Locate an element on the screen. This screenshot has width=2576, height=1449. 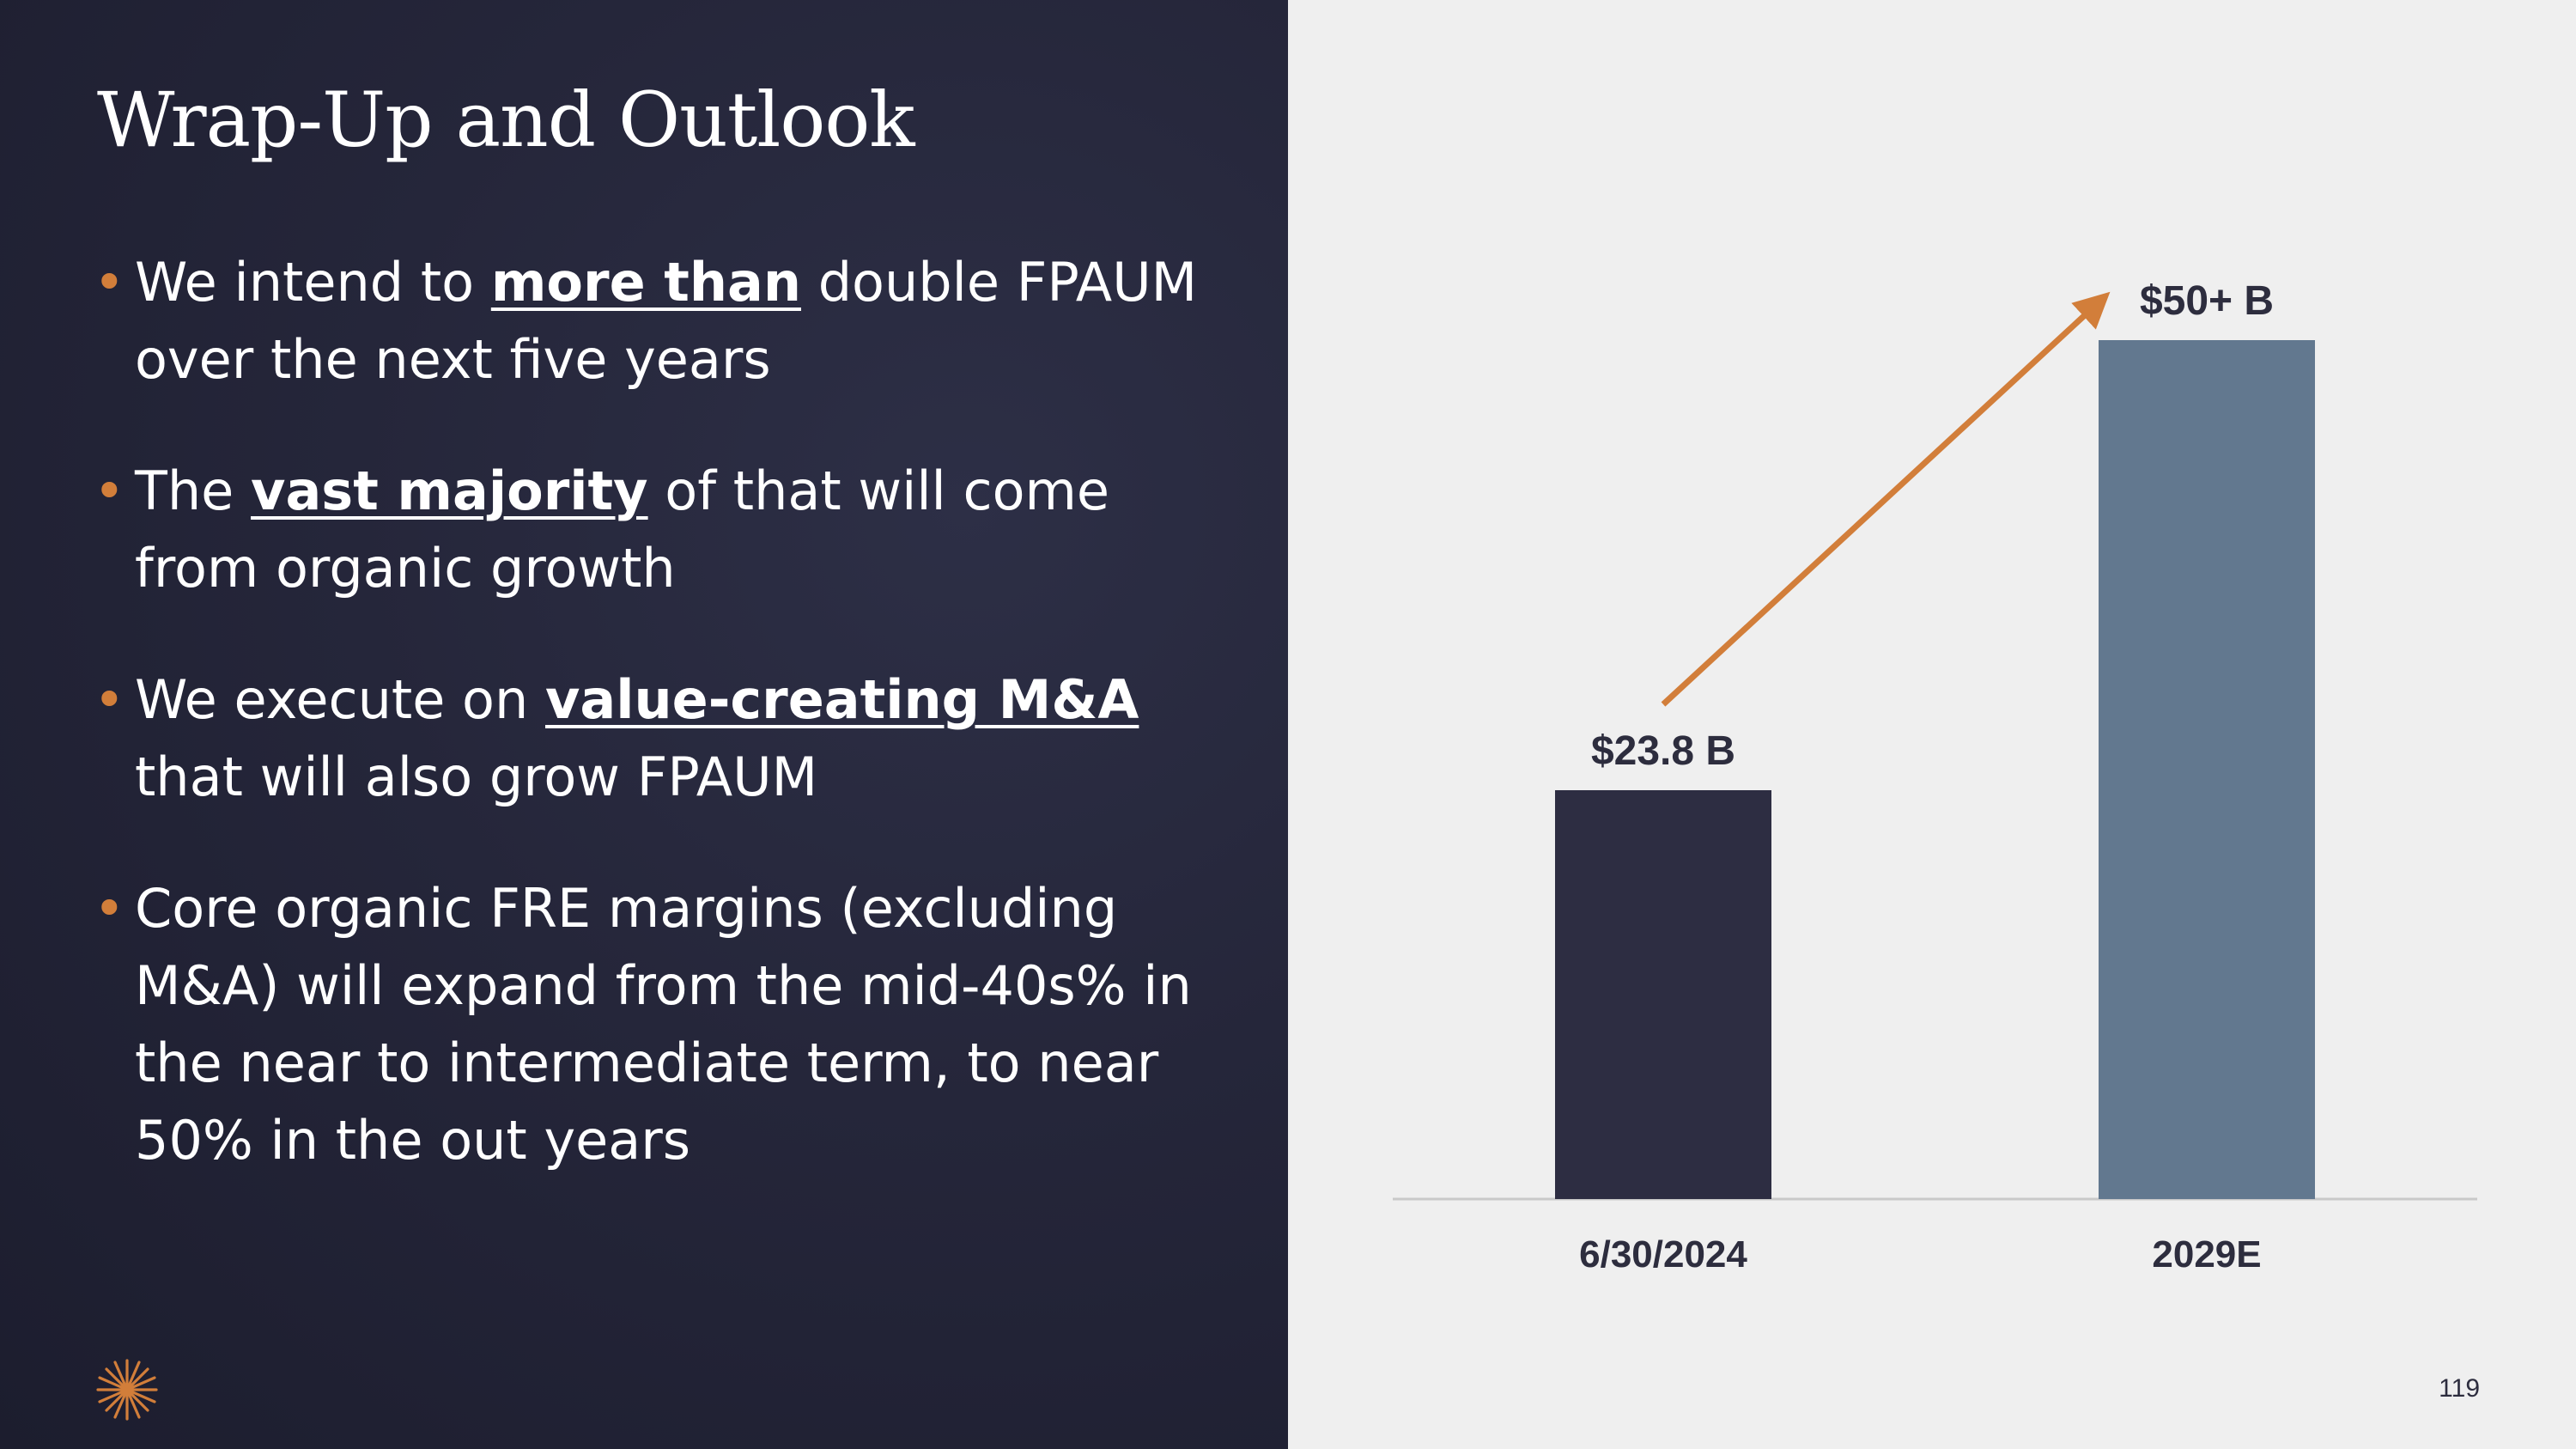
bullet-text-pre: We intend to is located at coordinates (313, 282).